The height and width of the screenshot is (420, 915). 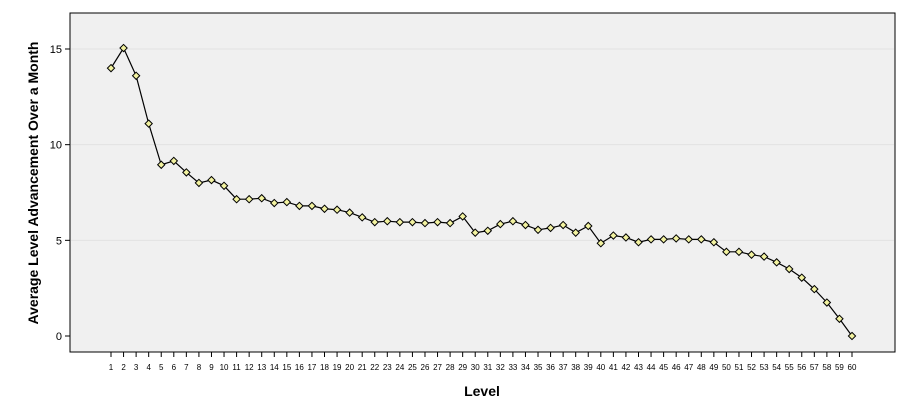 What do you see at coordinates (676, 367) in the screenshot?
I see `x-tick-label: 46` at bounding box center [676, 367].